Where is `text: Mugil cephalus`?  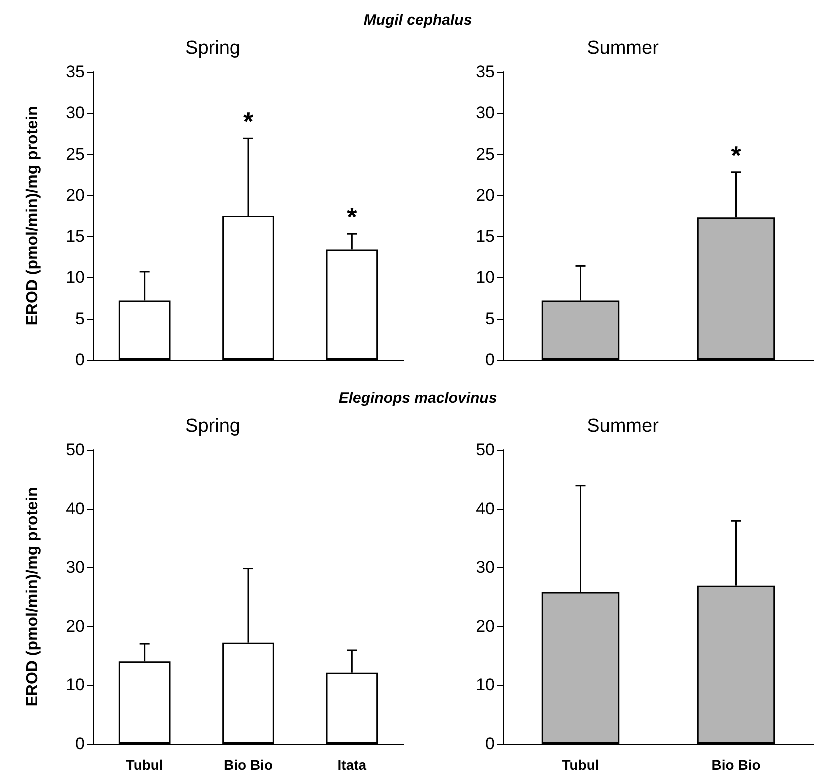 text: Mugil cephalus is located at coordinates (418, 20).